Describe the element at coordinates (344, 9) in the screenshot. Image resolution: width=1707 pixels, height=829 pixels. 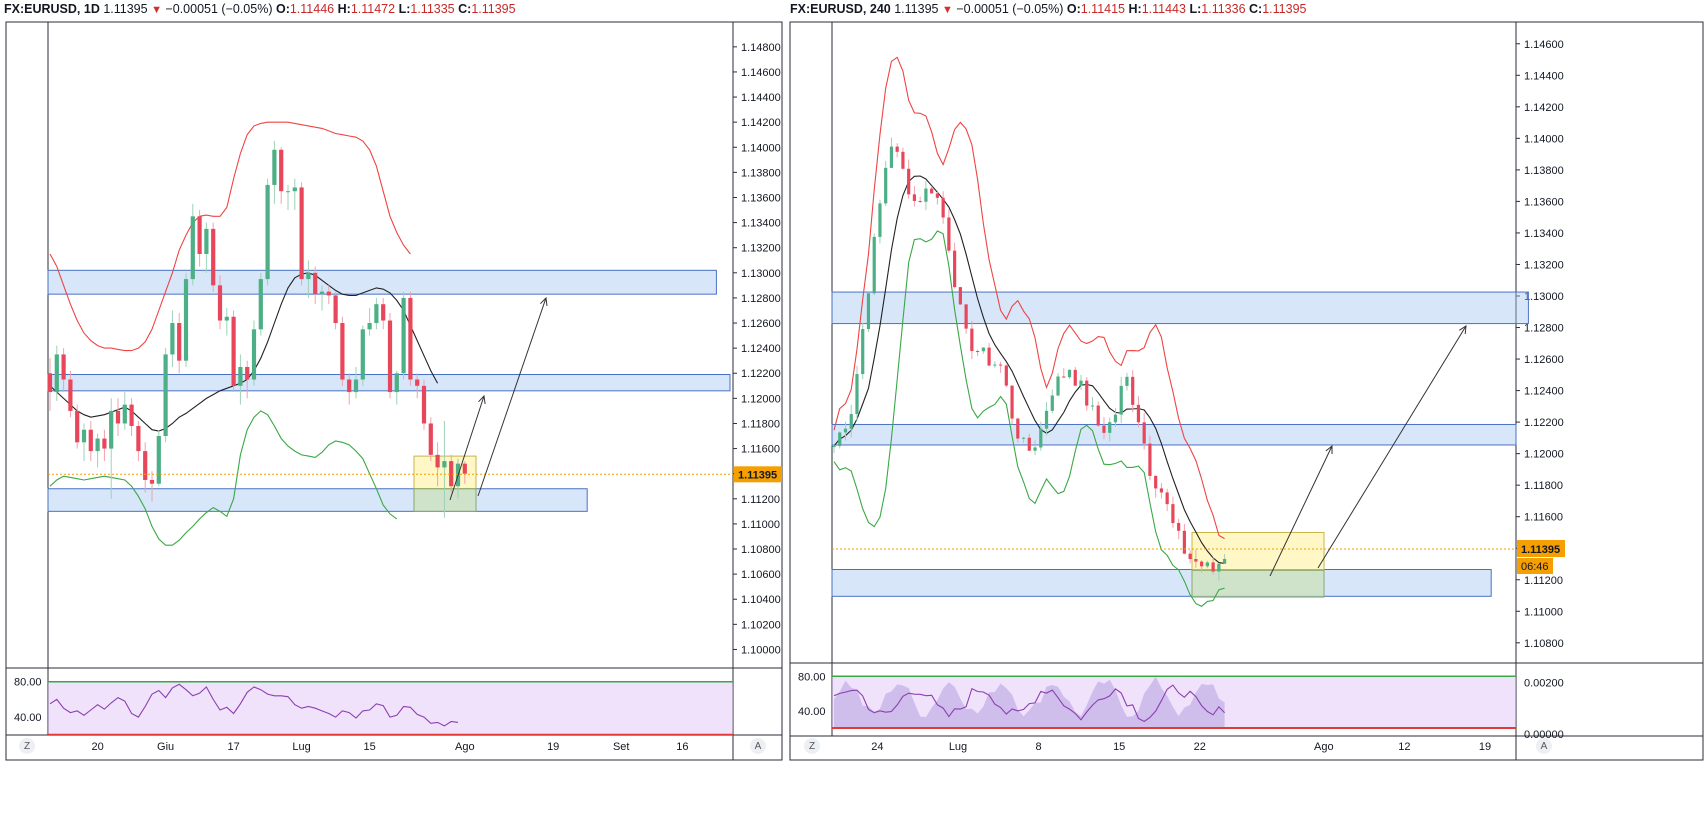
I see `left-high-label: H:` at that location.